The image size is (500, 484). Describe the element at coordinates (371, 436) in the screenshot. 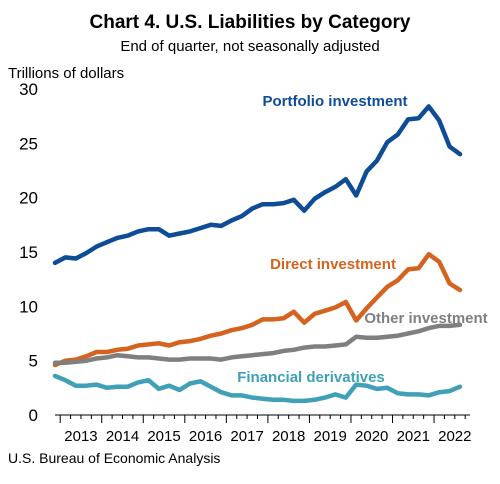

I see `x-tick-label: 2020` at that location.